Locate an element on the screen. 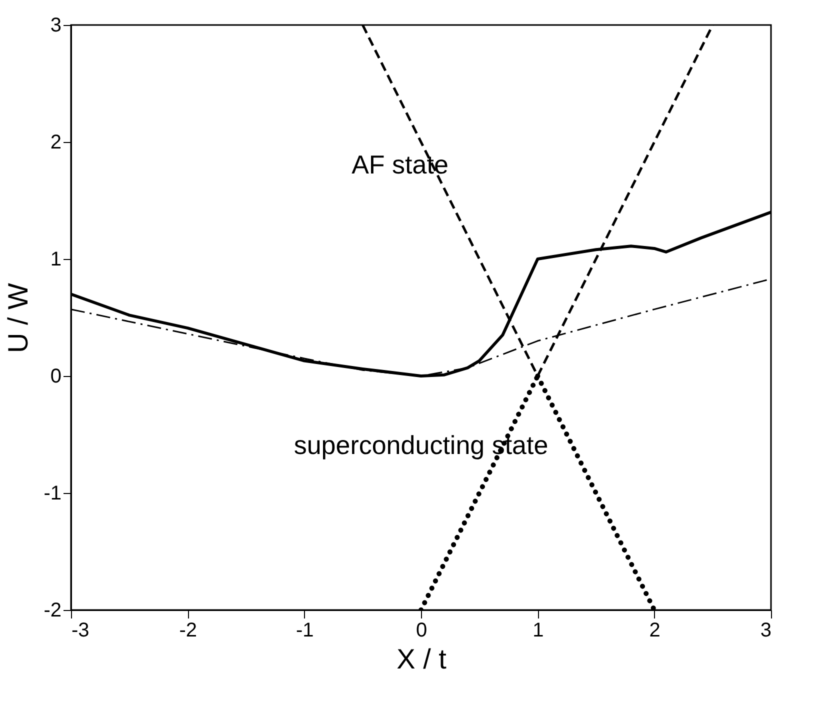  y-tick-label: -2 is located at coordinates (53, 611).